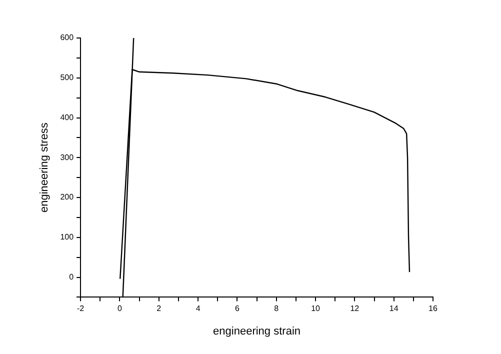 This screenshot has width=501, height=354. I want to click on y-tick-label: 400, so click(67, 117).